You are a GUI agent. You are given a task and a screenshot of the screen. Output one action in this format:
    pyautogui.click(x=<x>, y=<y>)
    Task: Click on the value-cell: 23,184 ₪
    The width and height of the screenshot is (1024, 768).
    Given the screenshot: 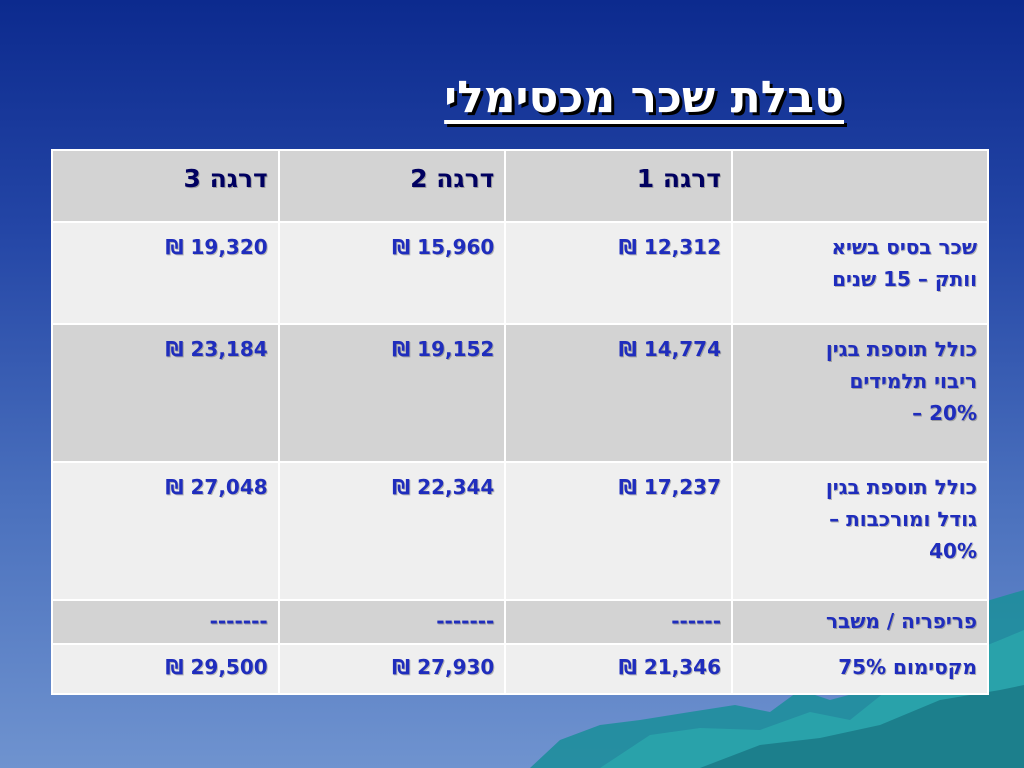 What is the action you would take?
    pyautogui.click(x=165, y=393)
    